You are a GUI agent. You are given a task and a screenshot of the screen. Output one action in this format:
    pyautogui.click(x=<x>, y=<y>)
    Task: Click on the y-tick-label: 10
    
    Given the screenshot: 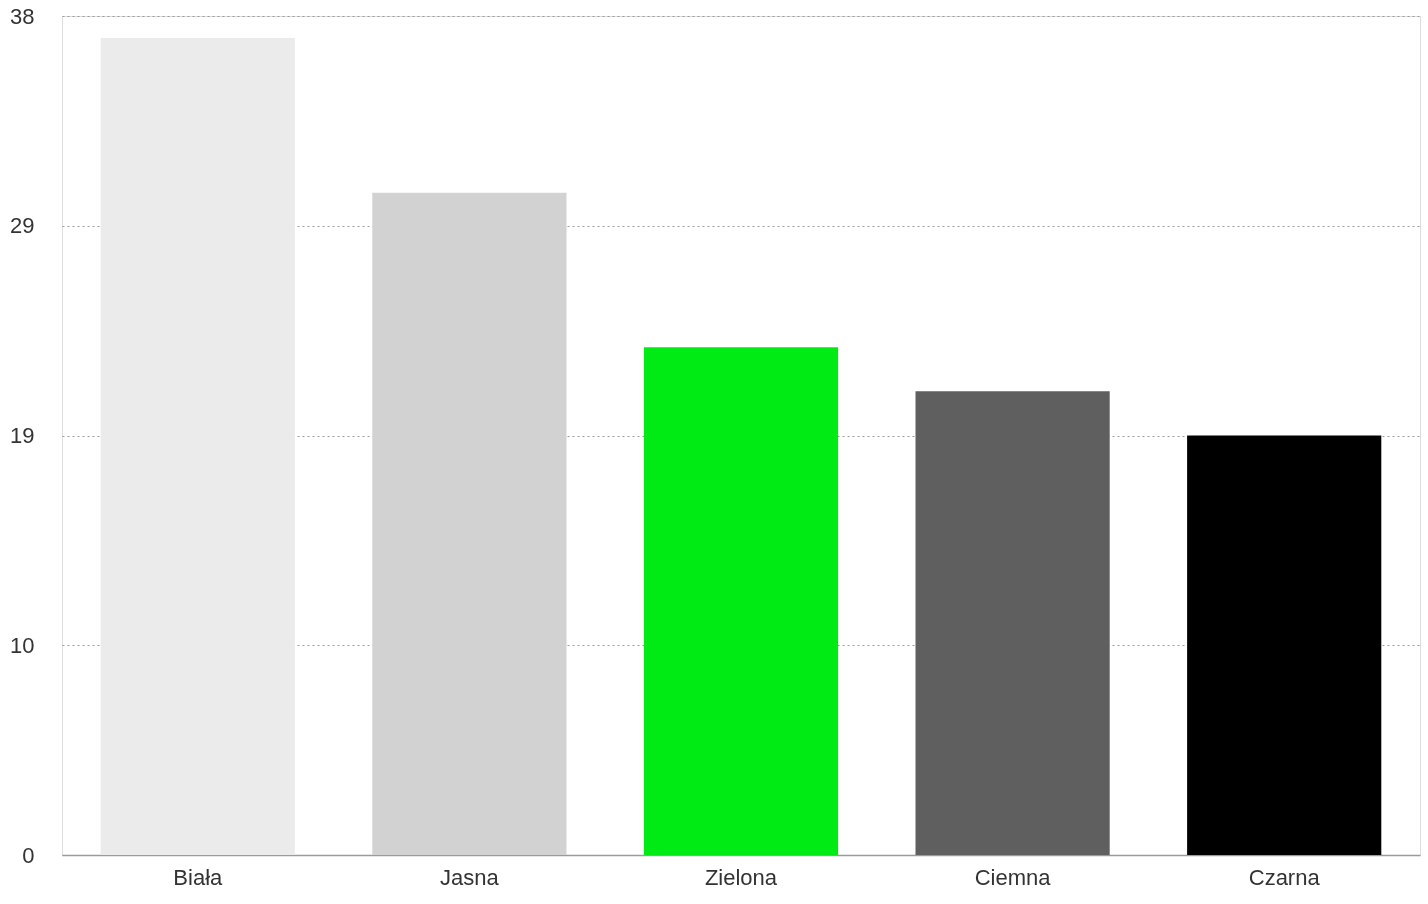 What is the action you would take?
    pyautogui.click(x=22, y=645)
    